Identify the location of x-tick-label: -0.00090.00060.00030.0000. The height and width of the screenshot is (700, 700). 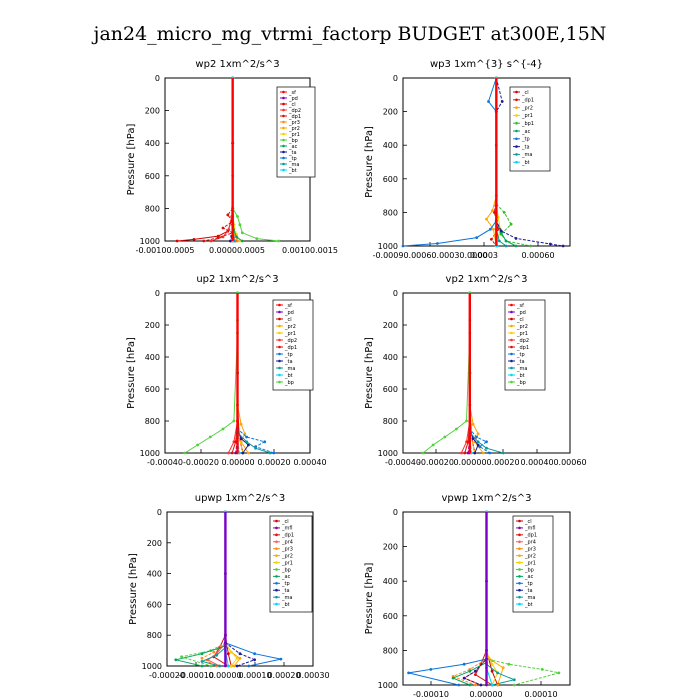
(430, 255).